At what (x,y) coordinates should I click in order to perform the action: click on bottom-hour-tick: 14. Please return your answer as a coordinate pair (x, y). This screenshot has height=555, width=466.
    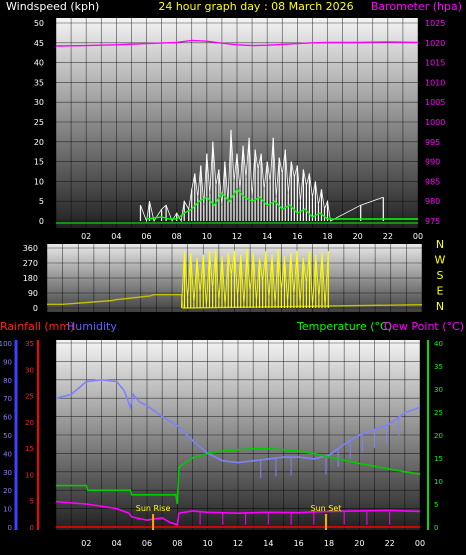
    Looking at the image, I should click on (268, 543).